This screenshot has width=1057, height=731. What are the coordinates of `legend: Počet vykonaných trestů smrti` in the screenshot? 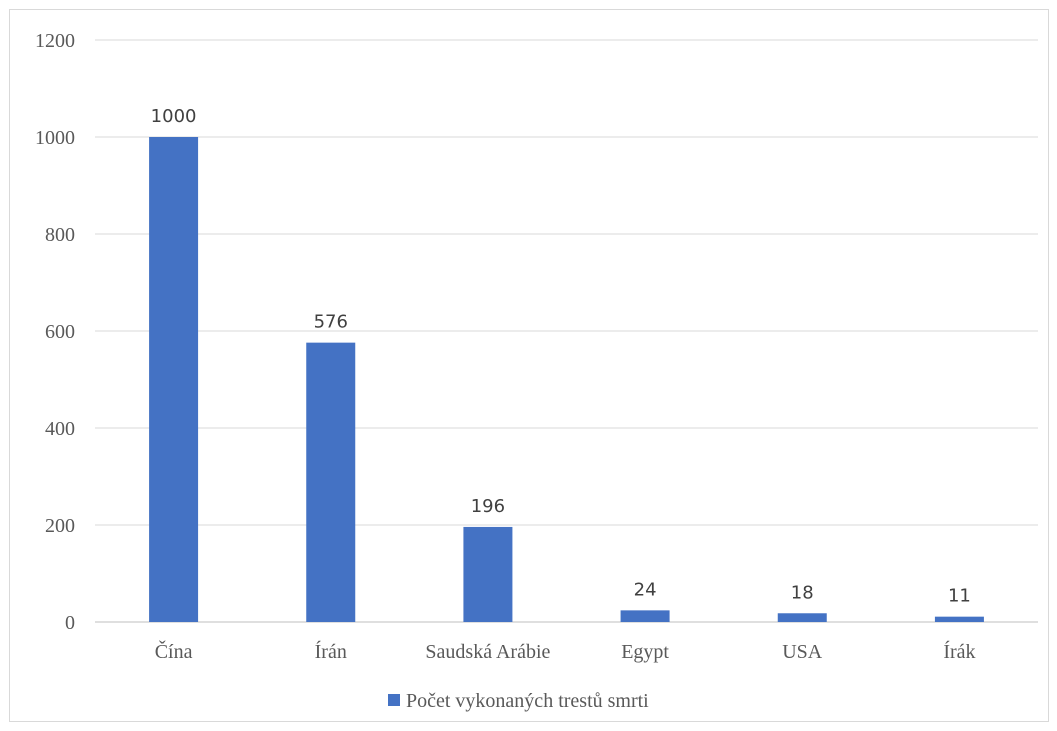 It's located at (518, 701).